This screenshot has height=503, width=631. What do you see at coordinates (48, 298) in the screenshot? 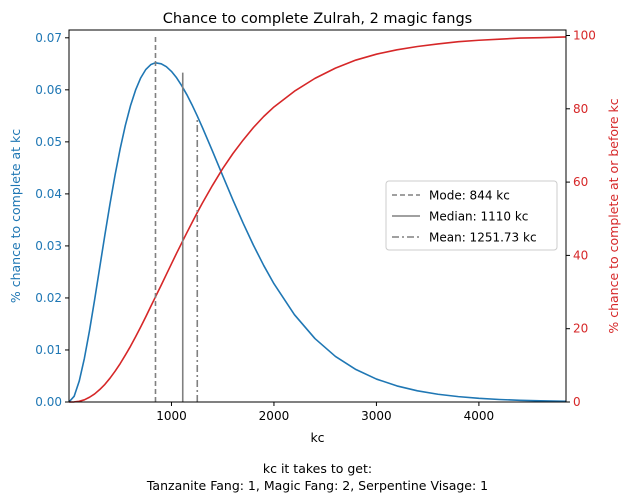
I see `left-y-tick-label: 0.02` at bounding box center [48, 298].